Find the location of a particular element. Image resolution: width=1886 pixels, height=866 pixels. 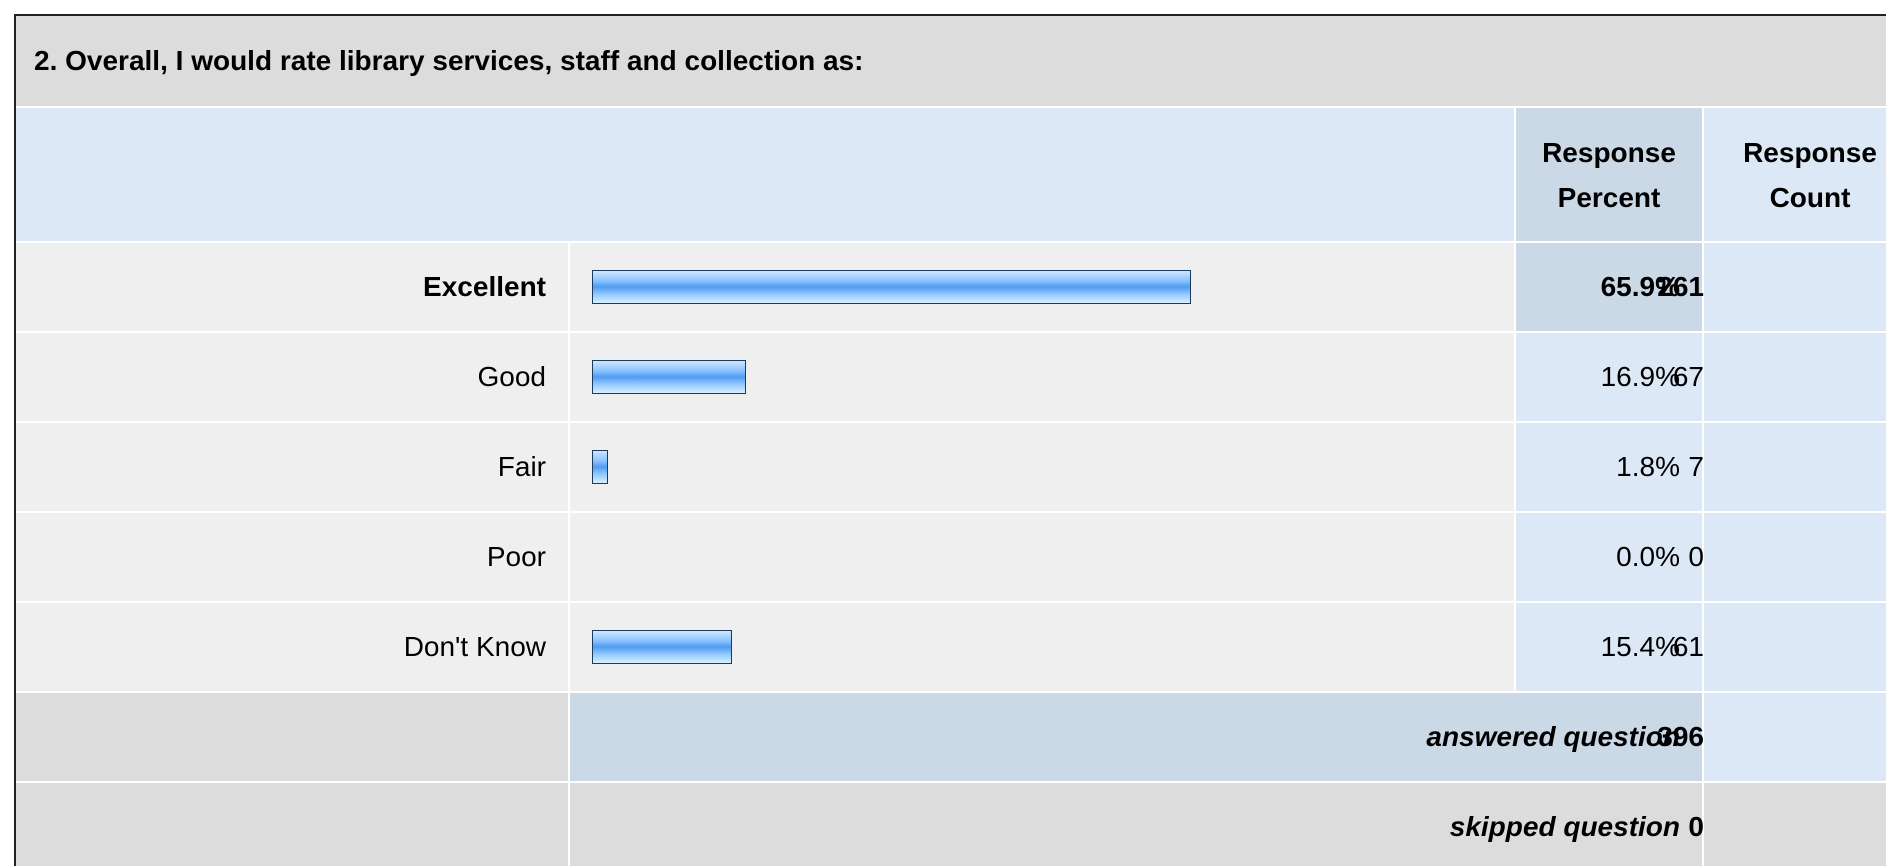

response-count: 0 is located at coordinates (1787, 557).